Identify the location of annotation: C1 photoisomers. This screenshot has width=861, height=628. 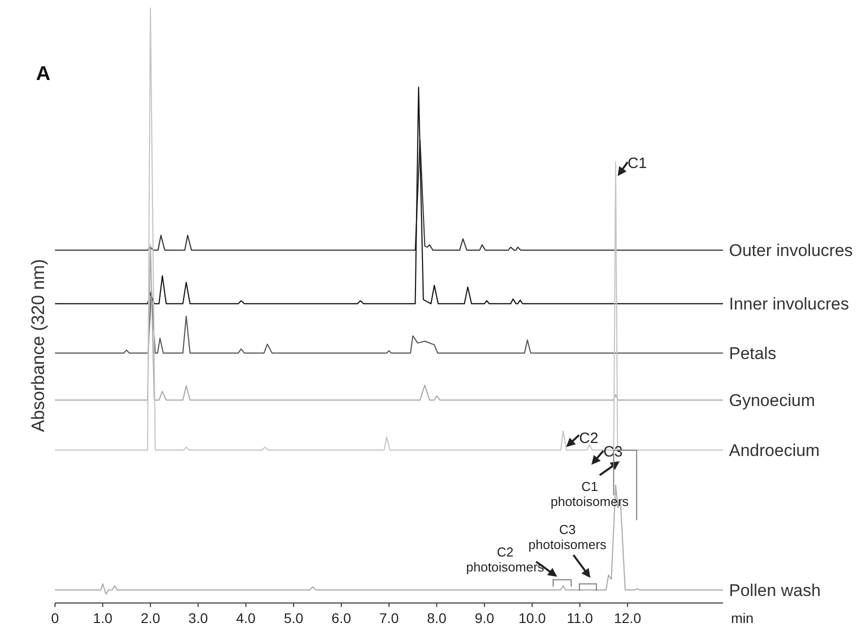
(590, 494).